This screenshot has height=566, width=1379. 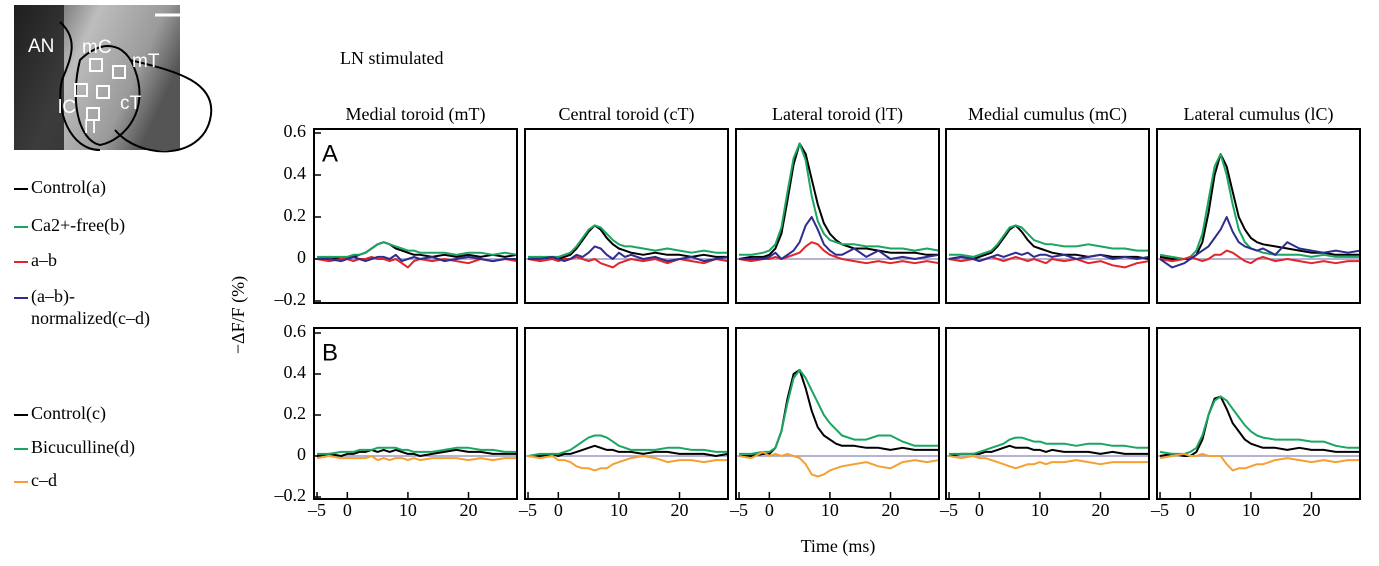 What do you see at coordinates (416, 114) in the screenshot?
I see `panel-title: Medial toroid (mT)` at bounding box center [416, 114].